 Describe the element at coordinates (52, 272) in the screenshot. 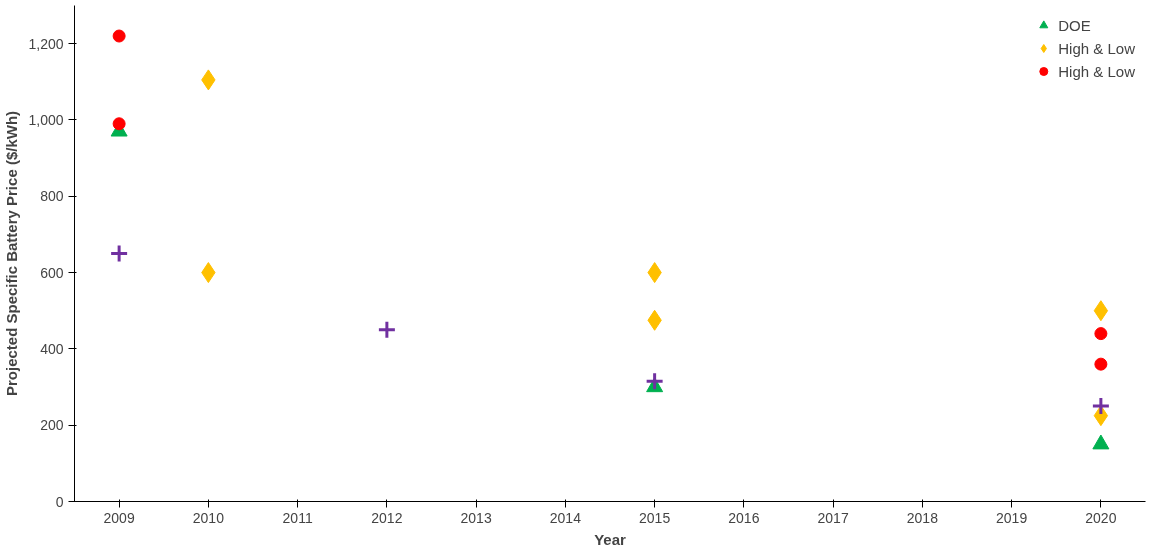

I see `y-tick-label: 600` at that location.